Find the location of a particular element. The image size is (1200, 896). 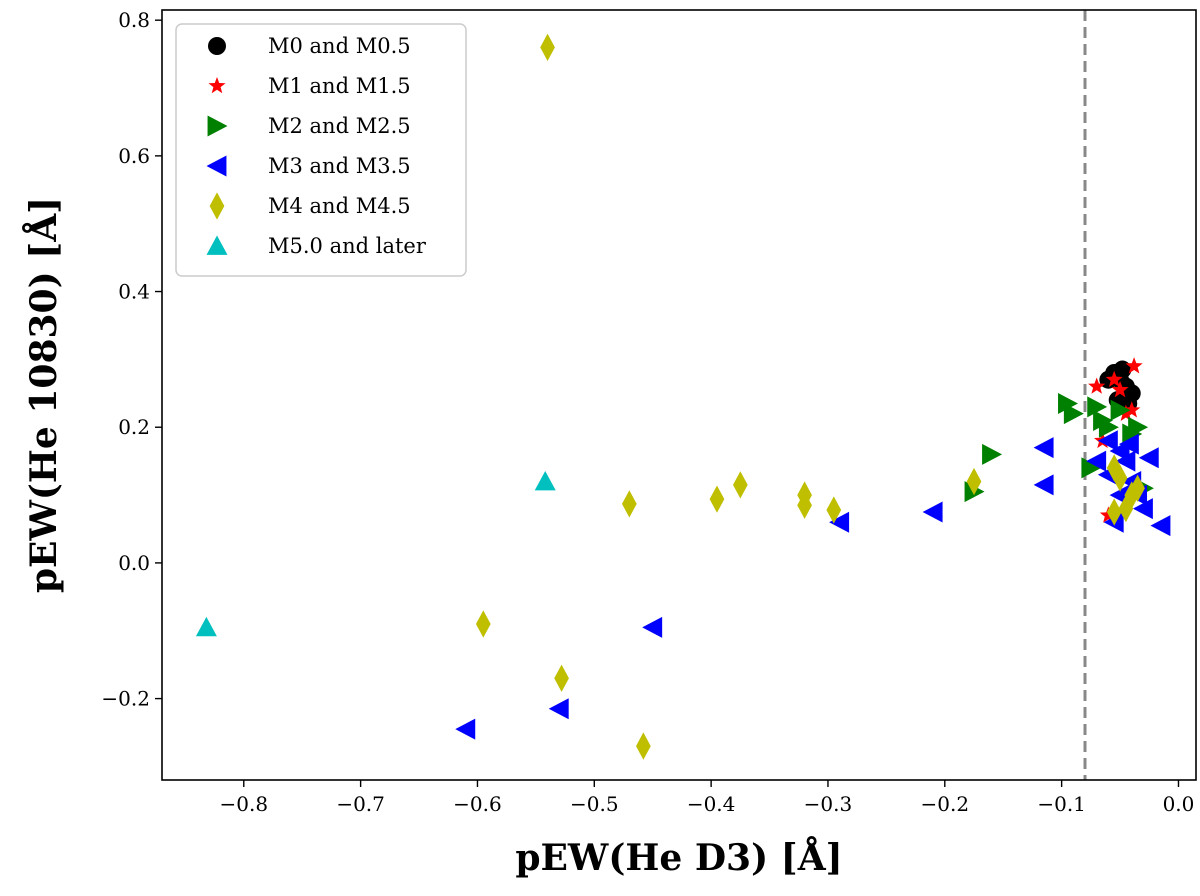

data-point-s3-p8 is located at coordinates (1148, 458).